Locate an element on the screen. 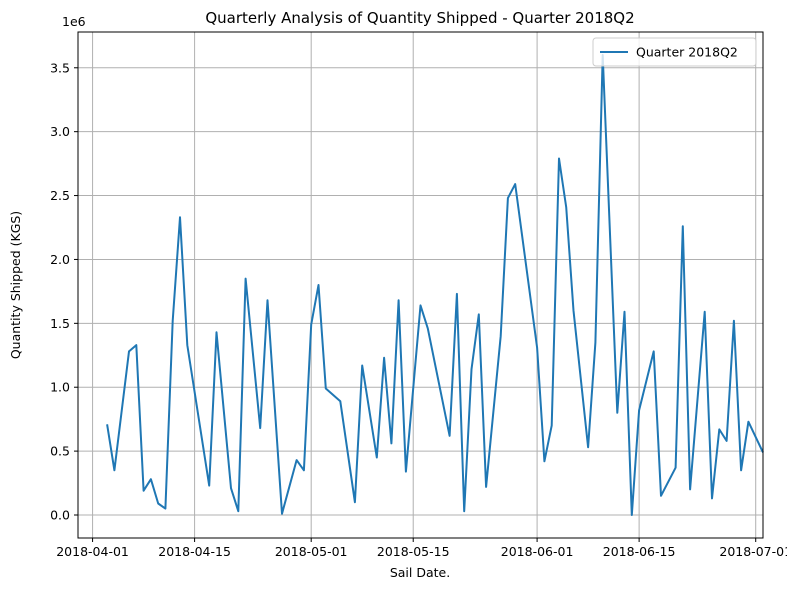 The image size is (787, 590). y-tick-label: 2.0 is located at coordinates (60, 259).